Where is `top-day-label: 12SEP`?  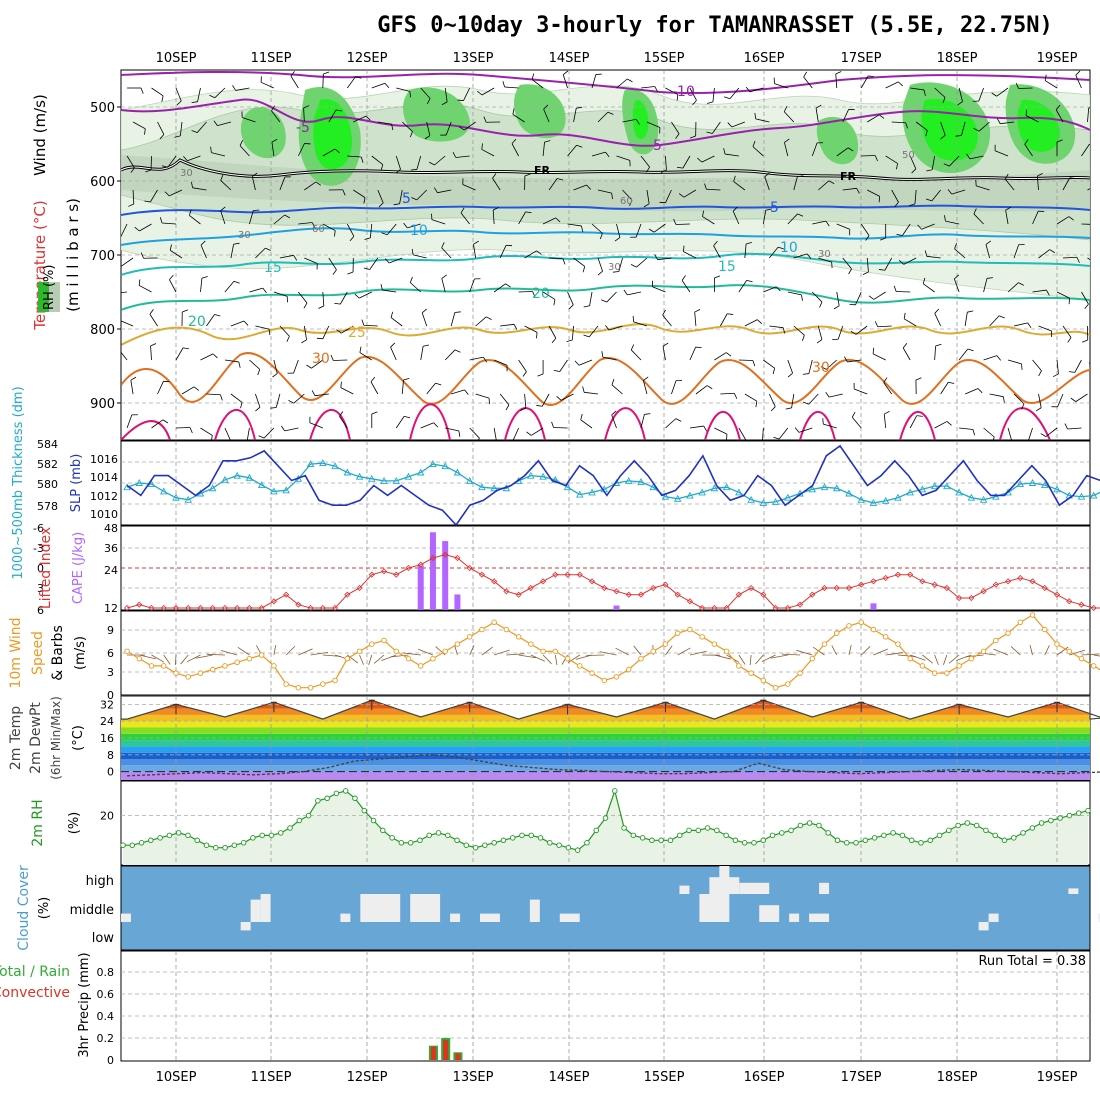 top-day-label: 12SEP is located at coordinates (367, 58).